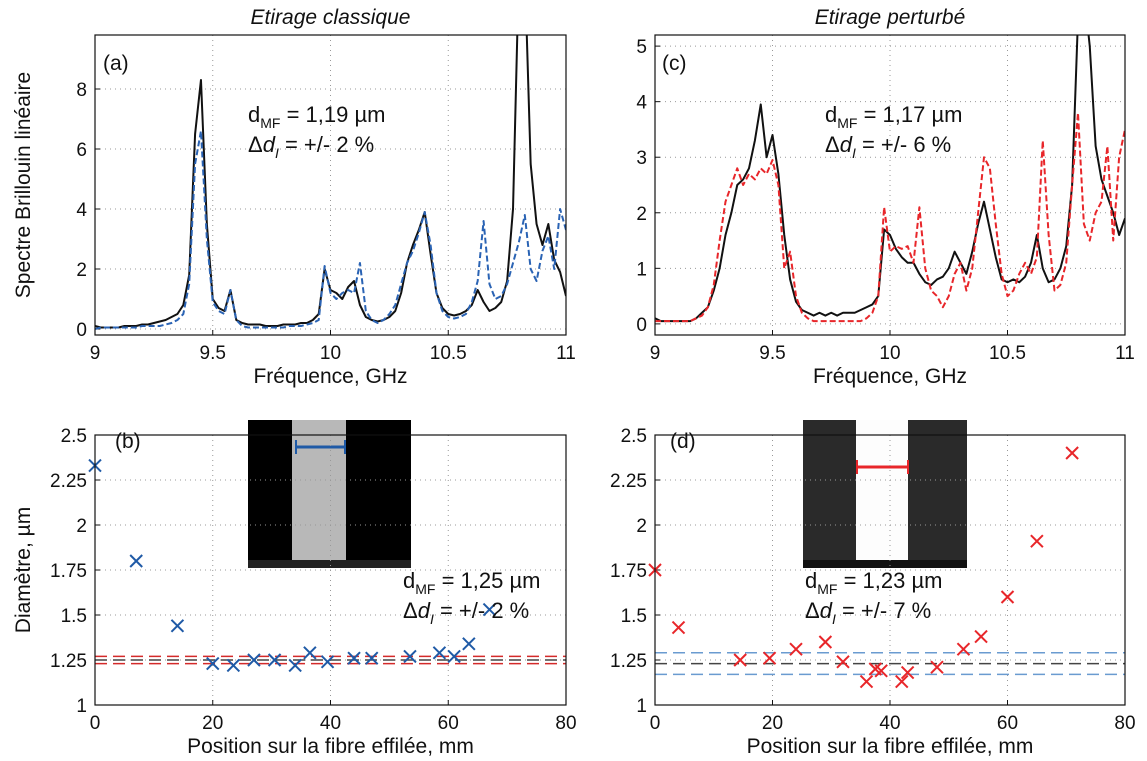 The height and width of the screenshot is (761, 1147). I want to click on y-tick-label: 5, so click(641, 47).